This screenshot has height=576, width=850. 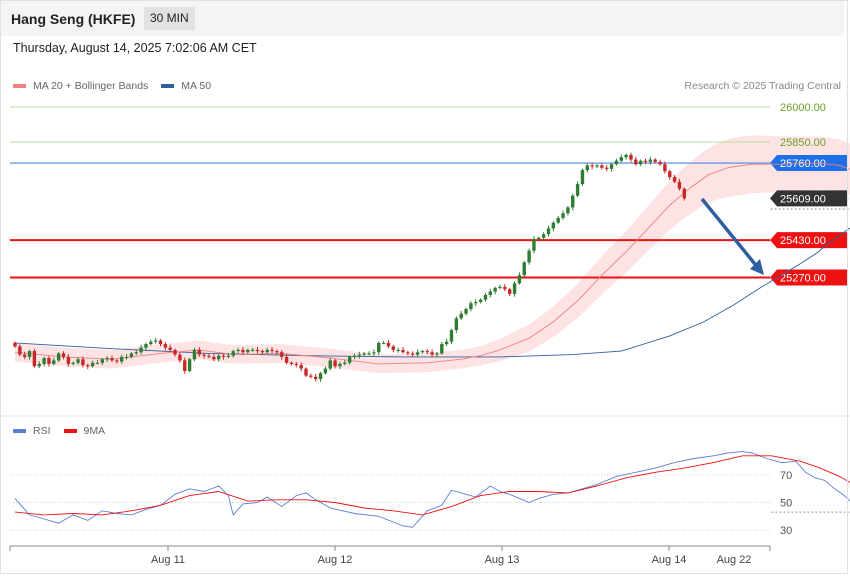 What do you see at coordinates (803, 143) in the screenshot?
I see `level-tag-25850-00: 25850.00` at bounding box center [803, 143].